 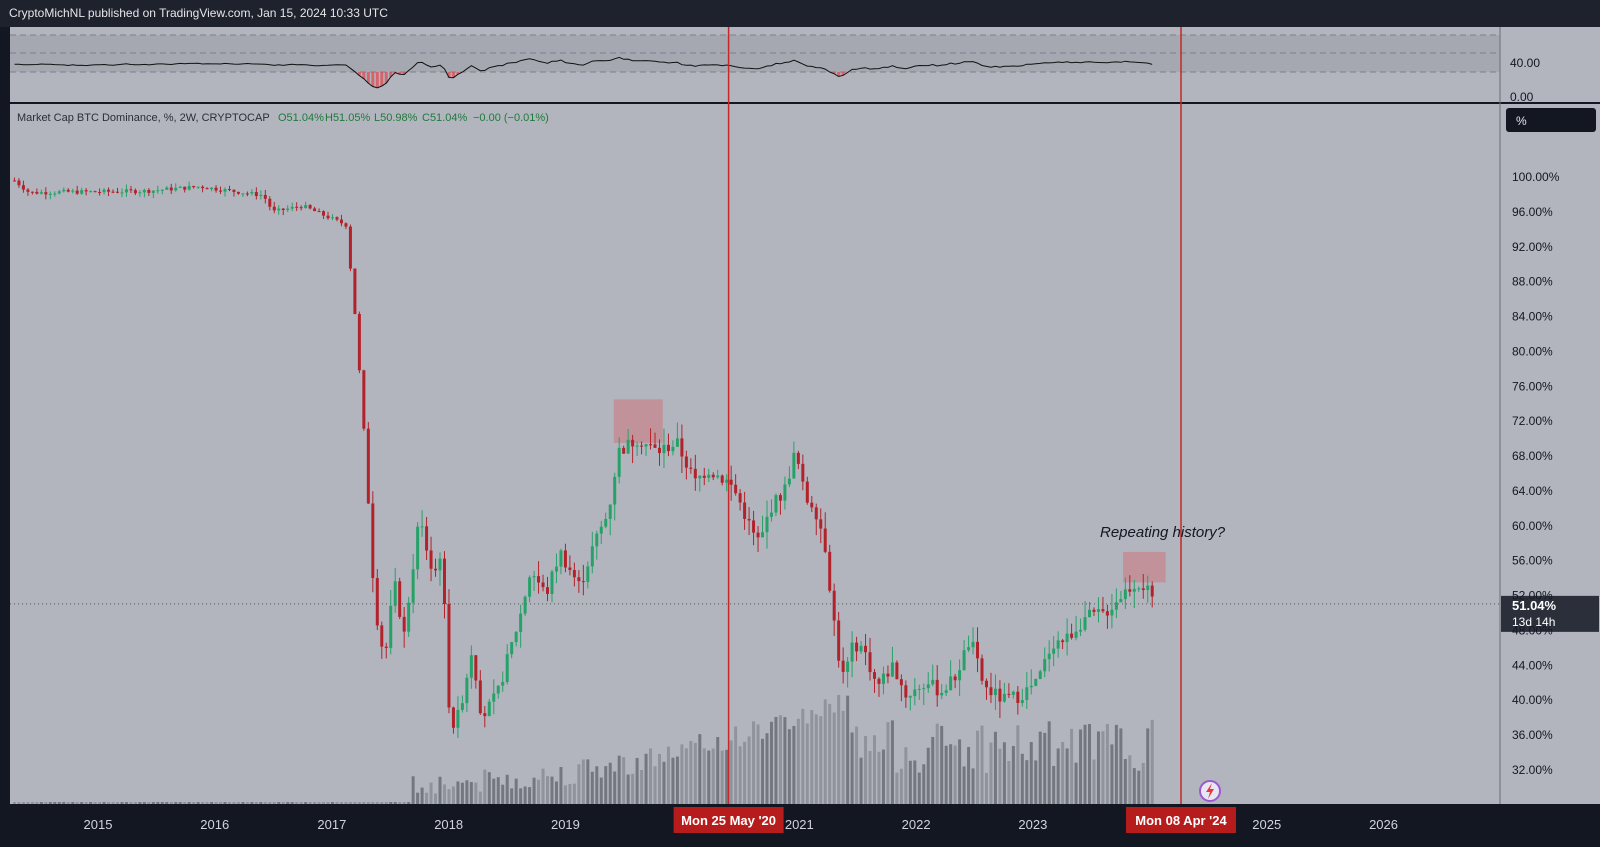 I want to click on lightning-badge, so click(x=1210, y=791).